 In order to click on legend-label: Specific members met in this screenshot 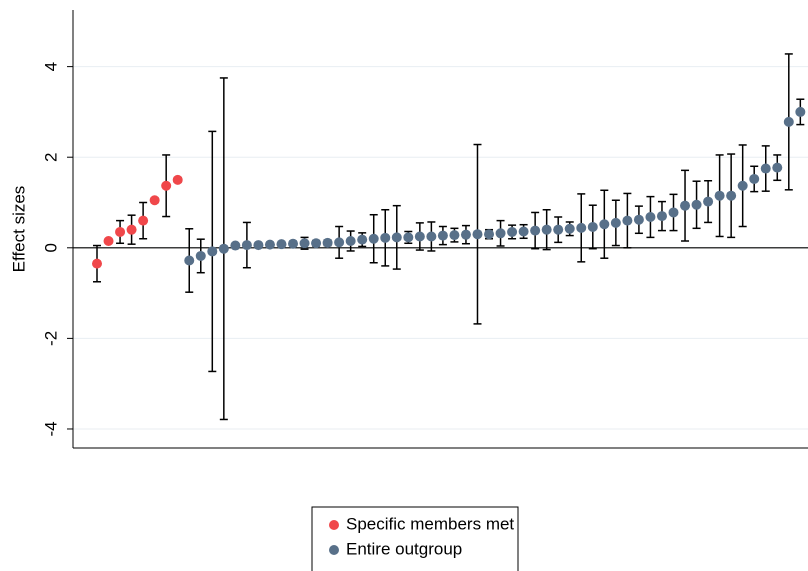, I will do `click(430, 523)`.